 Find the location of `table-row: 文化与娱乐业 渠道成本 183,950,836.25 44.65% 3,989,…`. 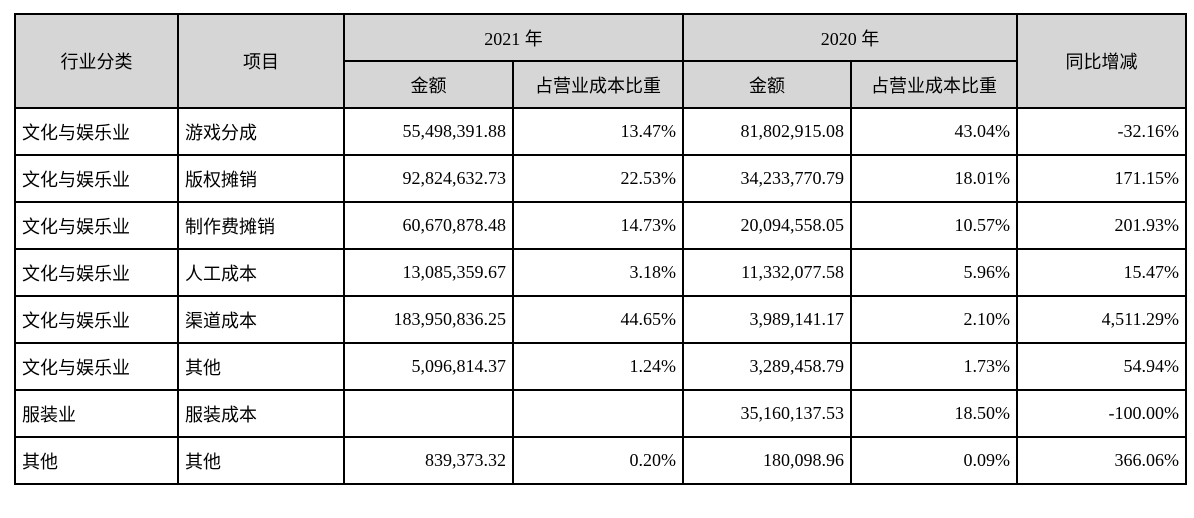

table-row: 文化与娱乐业 渠道成本 183,950,836.25 44.65% 3,989,… is located at coordinates (600, 319).